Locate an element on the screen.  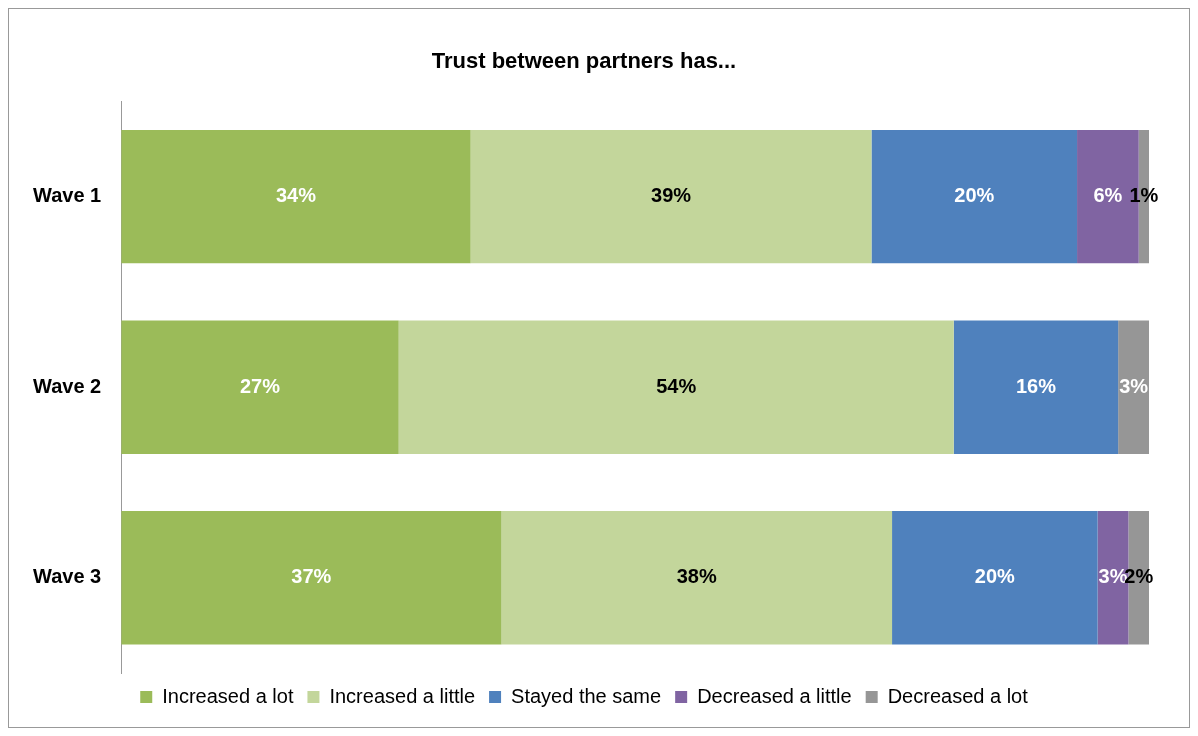
y-tick-label: Wave 2 is located at coordinates (67, 385).